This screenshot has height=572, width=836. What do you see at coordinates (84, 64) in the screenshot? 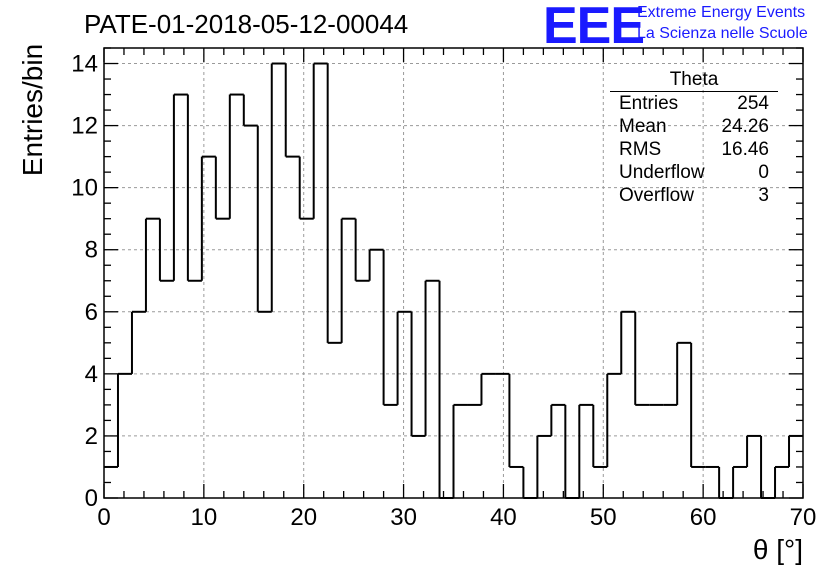
I see `y-tick-label: 14` at bounding box center [84, 64].